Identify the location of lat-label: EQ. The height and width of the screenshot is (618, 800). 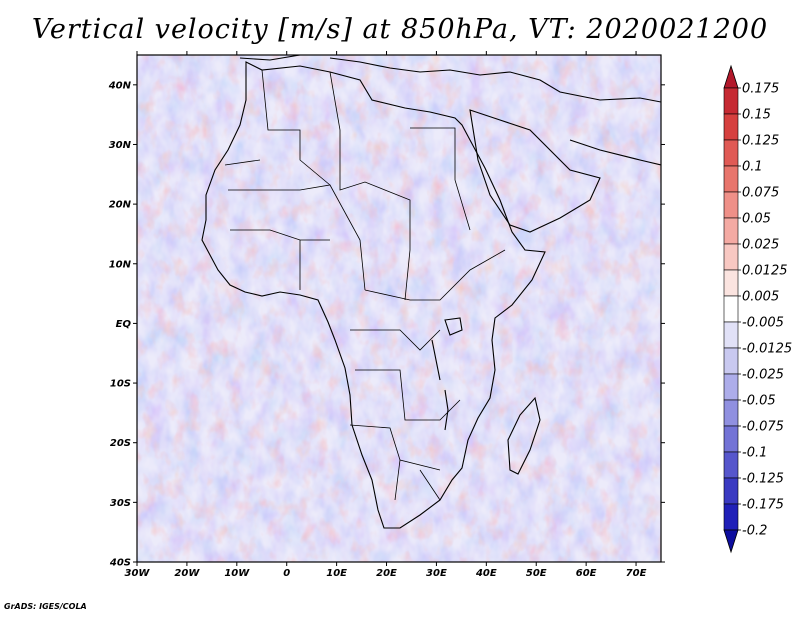
(124, 324).